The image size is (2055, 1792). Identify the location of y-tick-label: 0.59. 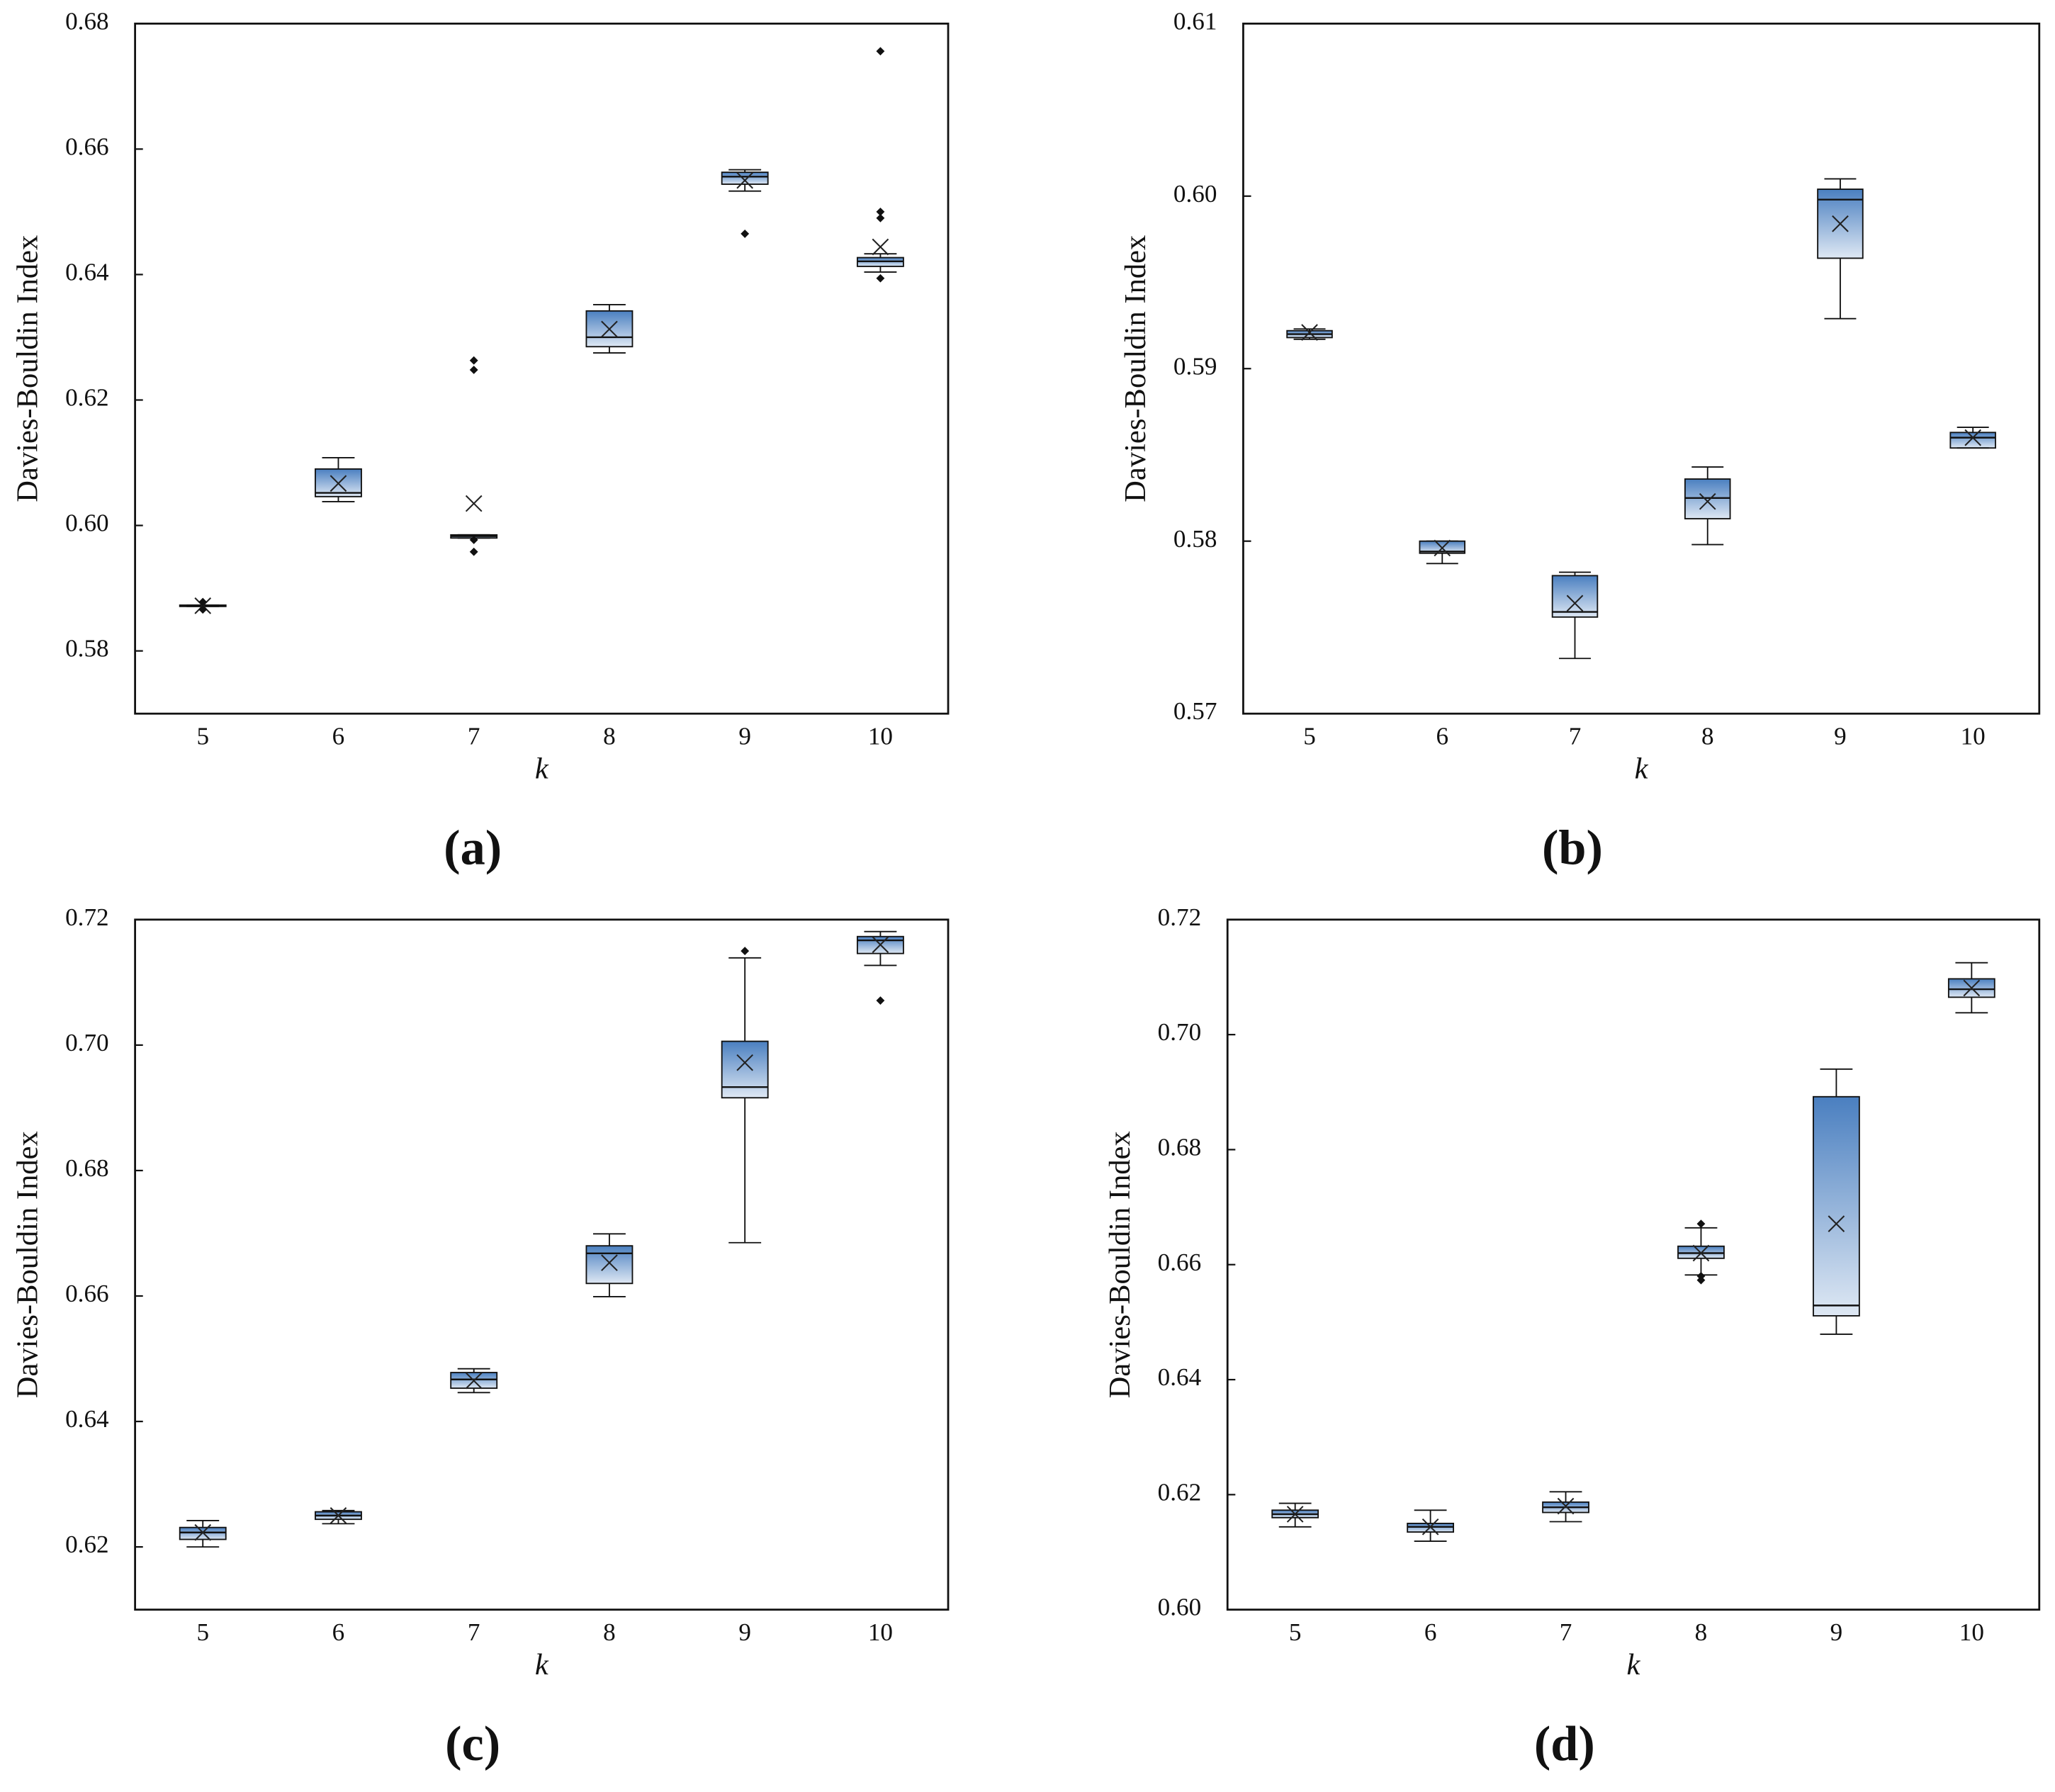
(1195, 366).